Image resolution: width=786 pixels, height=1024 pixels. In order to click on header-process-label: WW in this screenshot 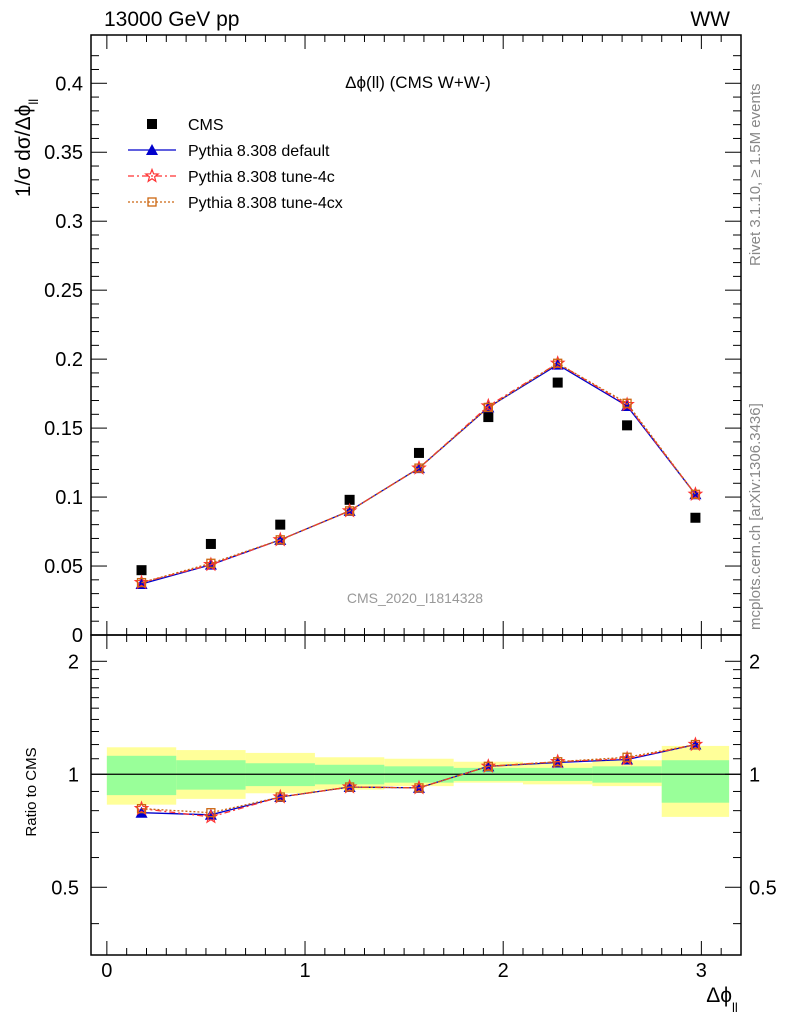, I will do `click(710, 19)`.